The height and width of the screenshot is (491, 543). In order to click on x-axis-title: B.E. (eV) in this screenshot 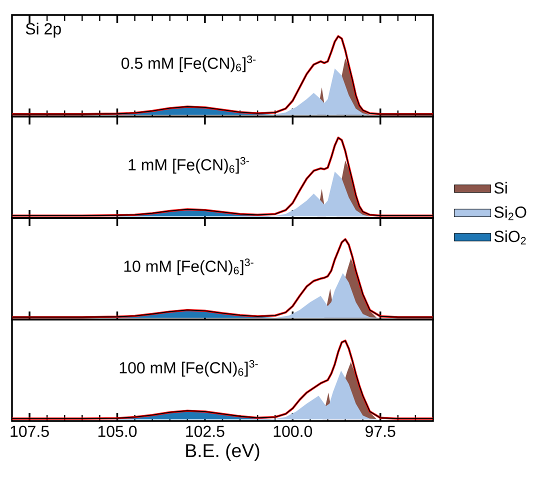, I will do `click(223, 452)`.